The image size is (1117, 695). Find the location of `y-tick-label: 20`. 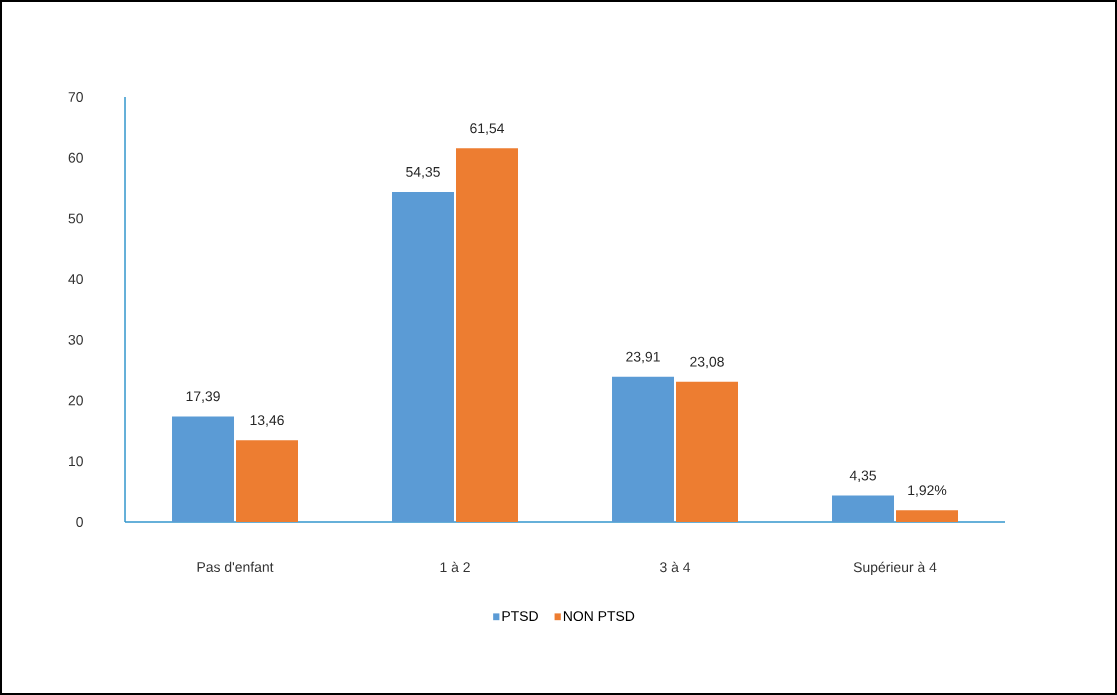

y-tick-label: 20 is located at coordinates (75, 400).